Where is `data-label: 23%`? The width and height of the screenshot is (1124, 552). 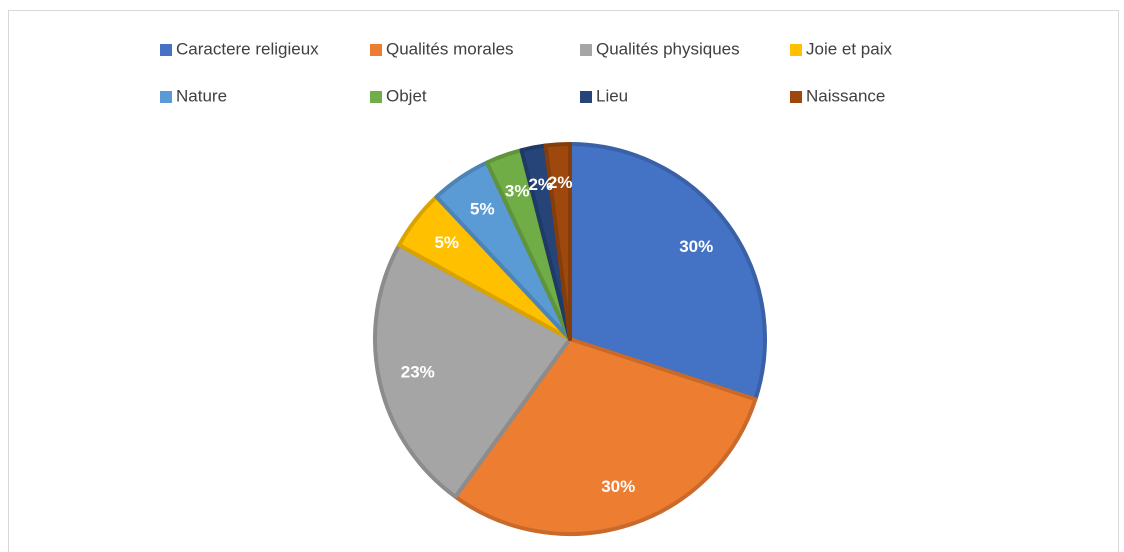 data-label: 23% is located at coordinates (418, 372).